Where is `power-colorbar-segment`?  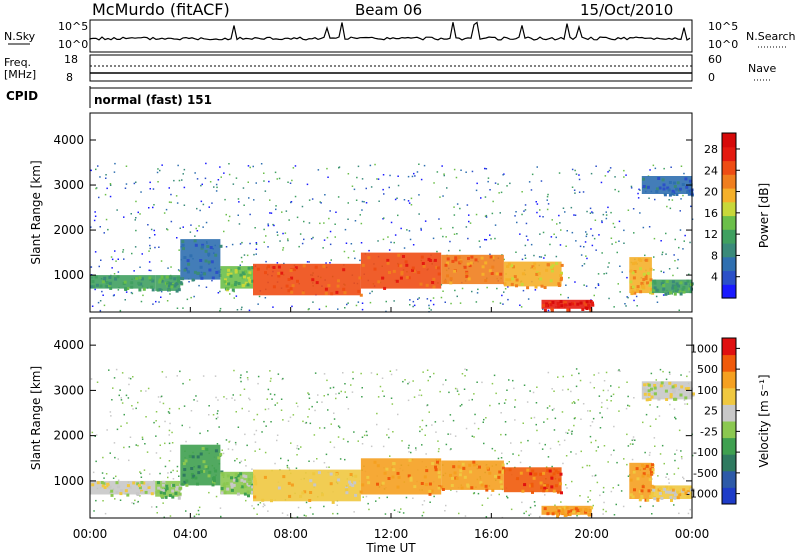 power-colorbar-segment is located at coordinates (729, 195).